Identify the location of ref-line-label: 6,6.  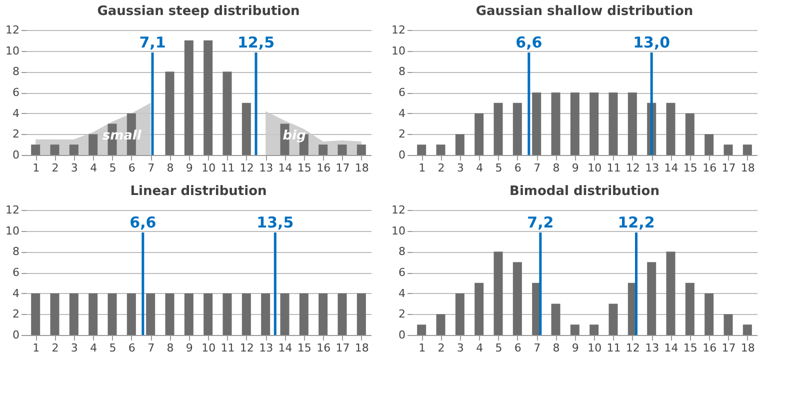
(143, 223).